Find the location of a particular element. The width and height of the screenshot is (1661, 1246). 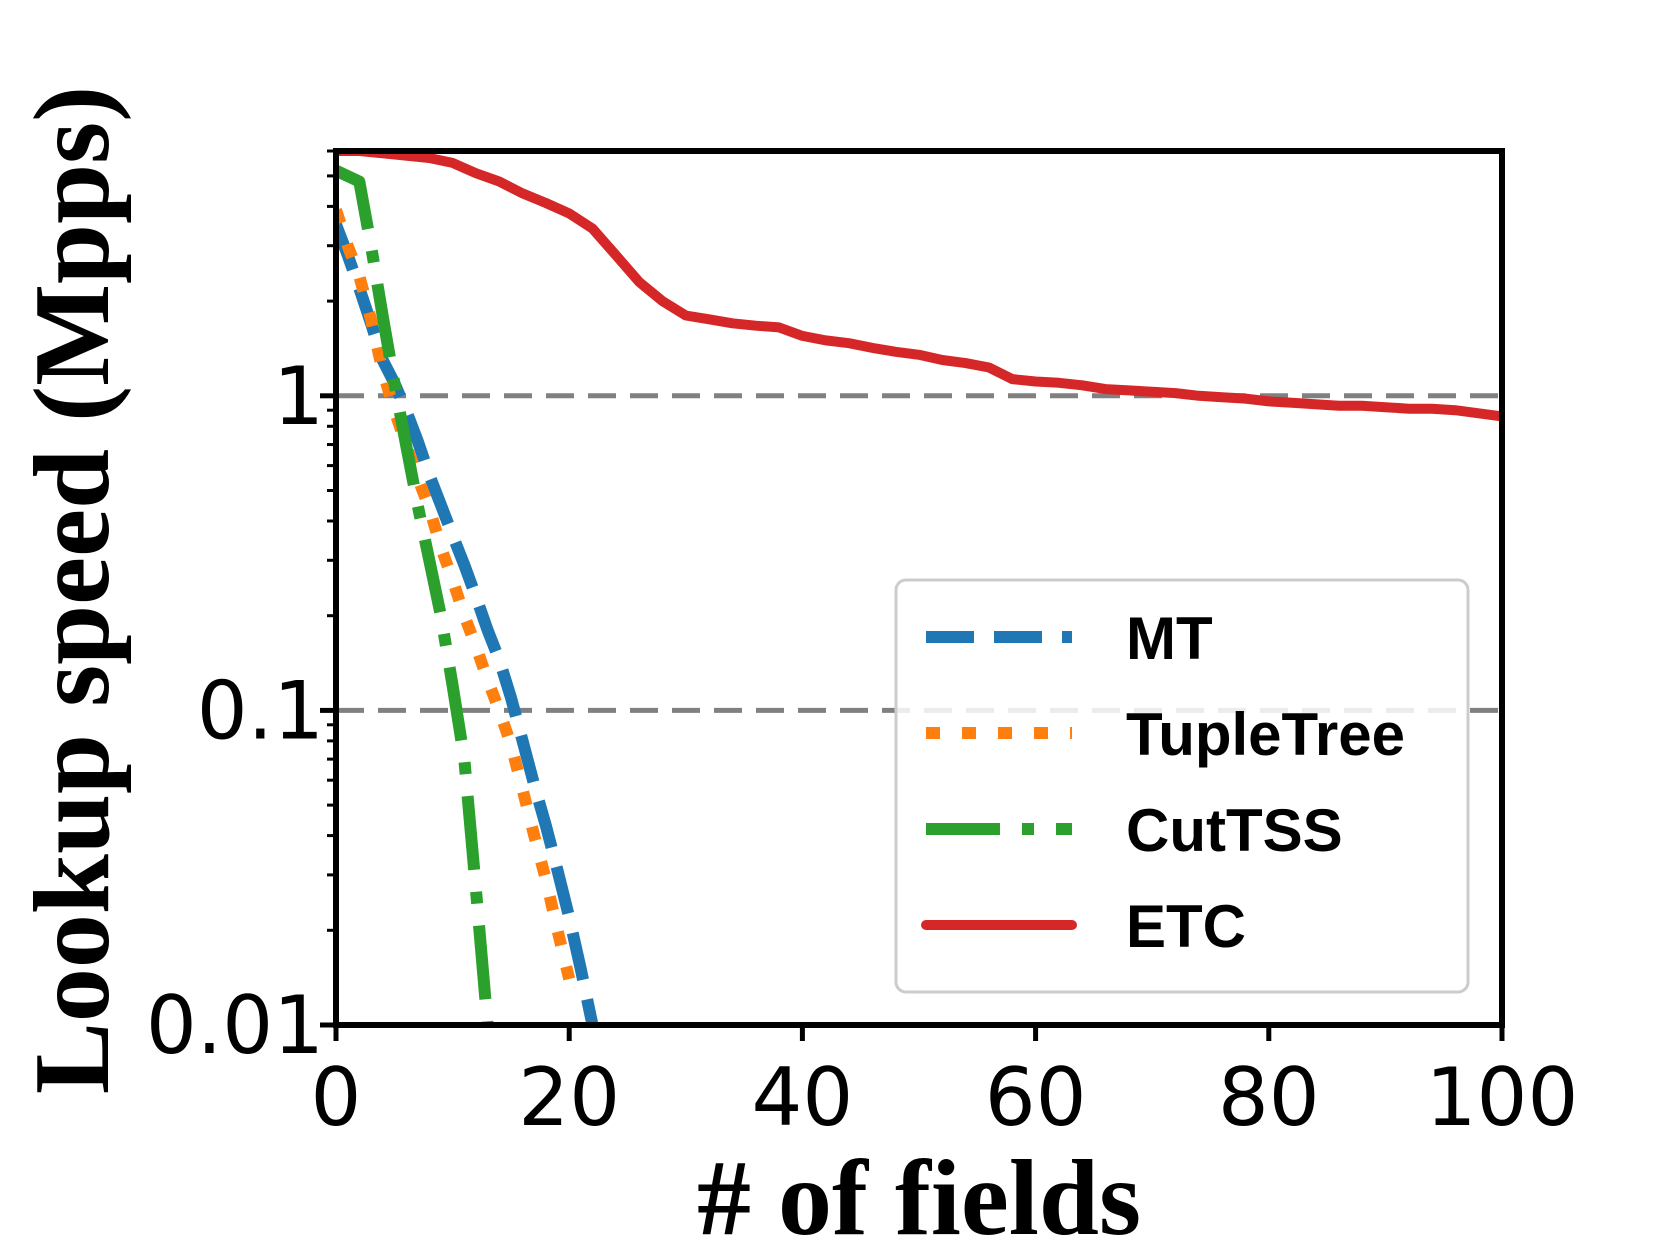

x-tick-label: 100 is located at coordinates (1502, 1097).